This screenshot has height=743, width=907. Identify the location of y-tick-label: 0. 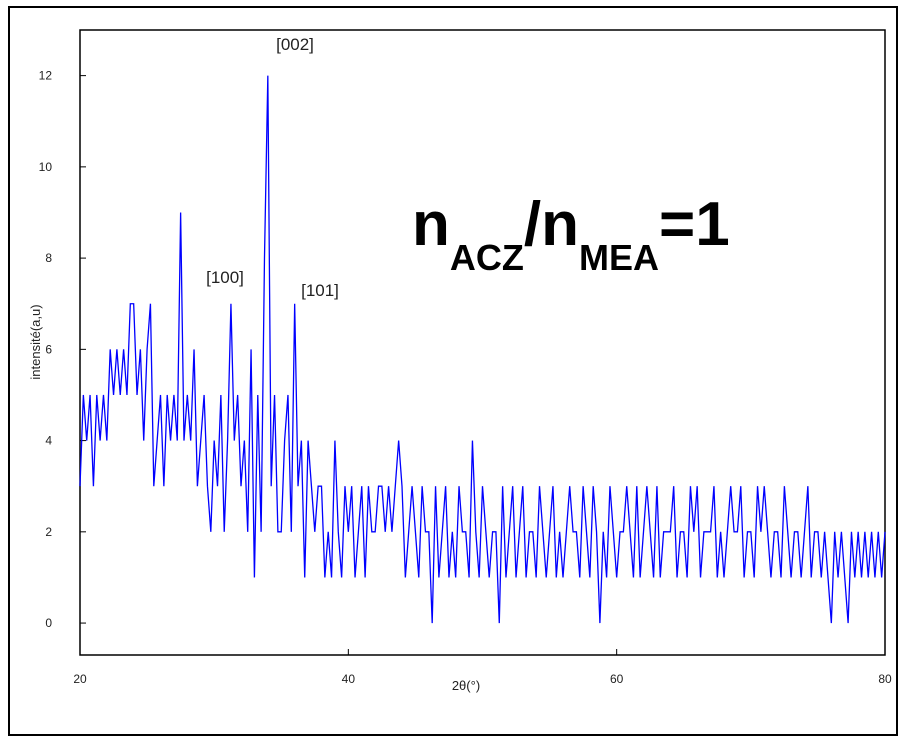
(48, 623).